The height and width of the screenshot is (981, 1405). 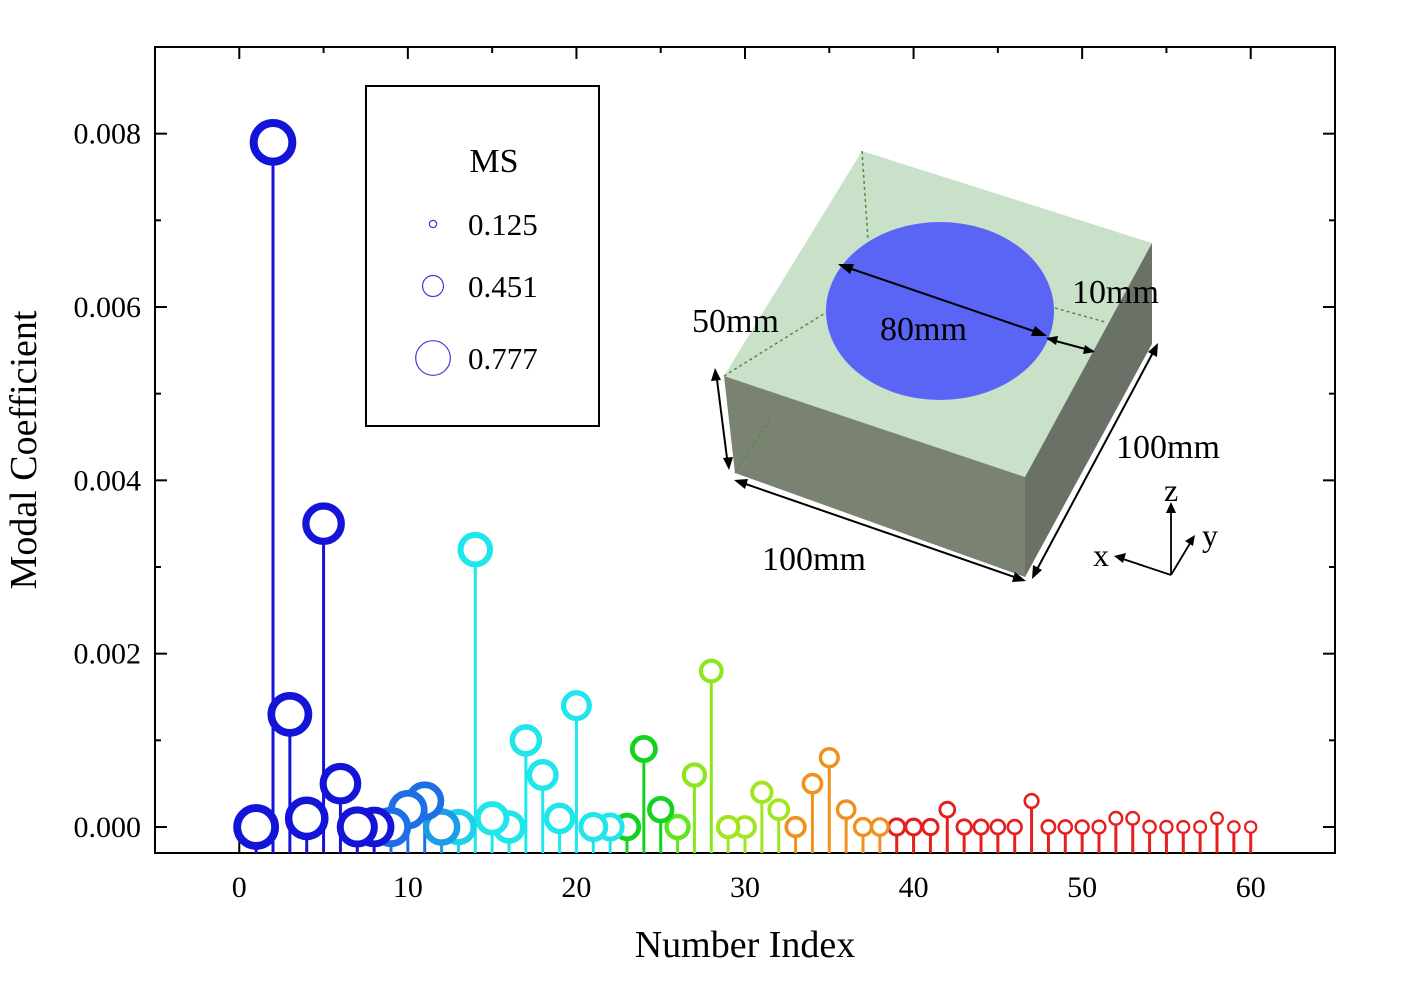 I want to click on legend: MS 0.125 0.451 0.777, so click(x=482, y=256).